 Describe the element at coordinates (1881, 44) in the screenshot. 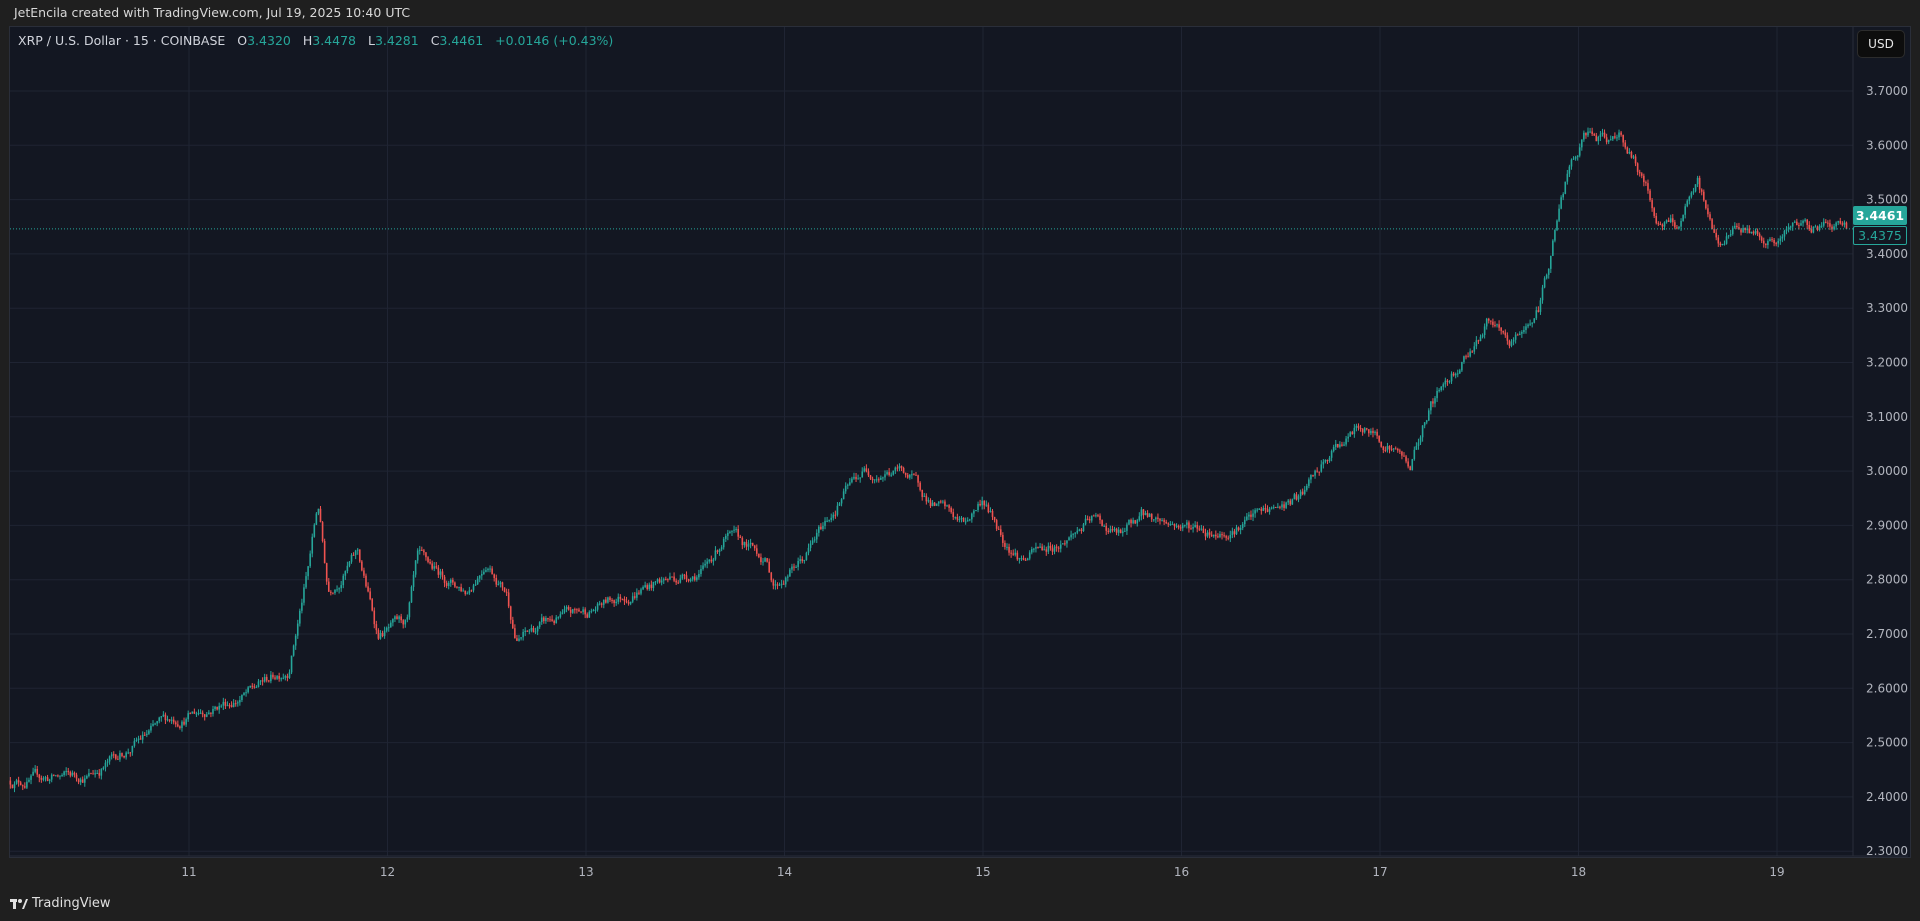

I see `currency-button: USD` at that location.